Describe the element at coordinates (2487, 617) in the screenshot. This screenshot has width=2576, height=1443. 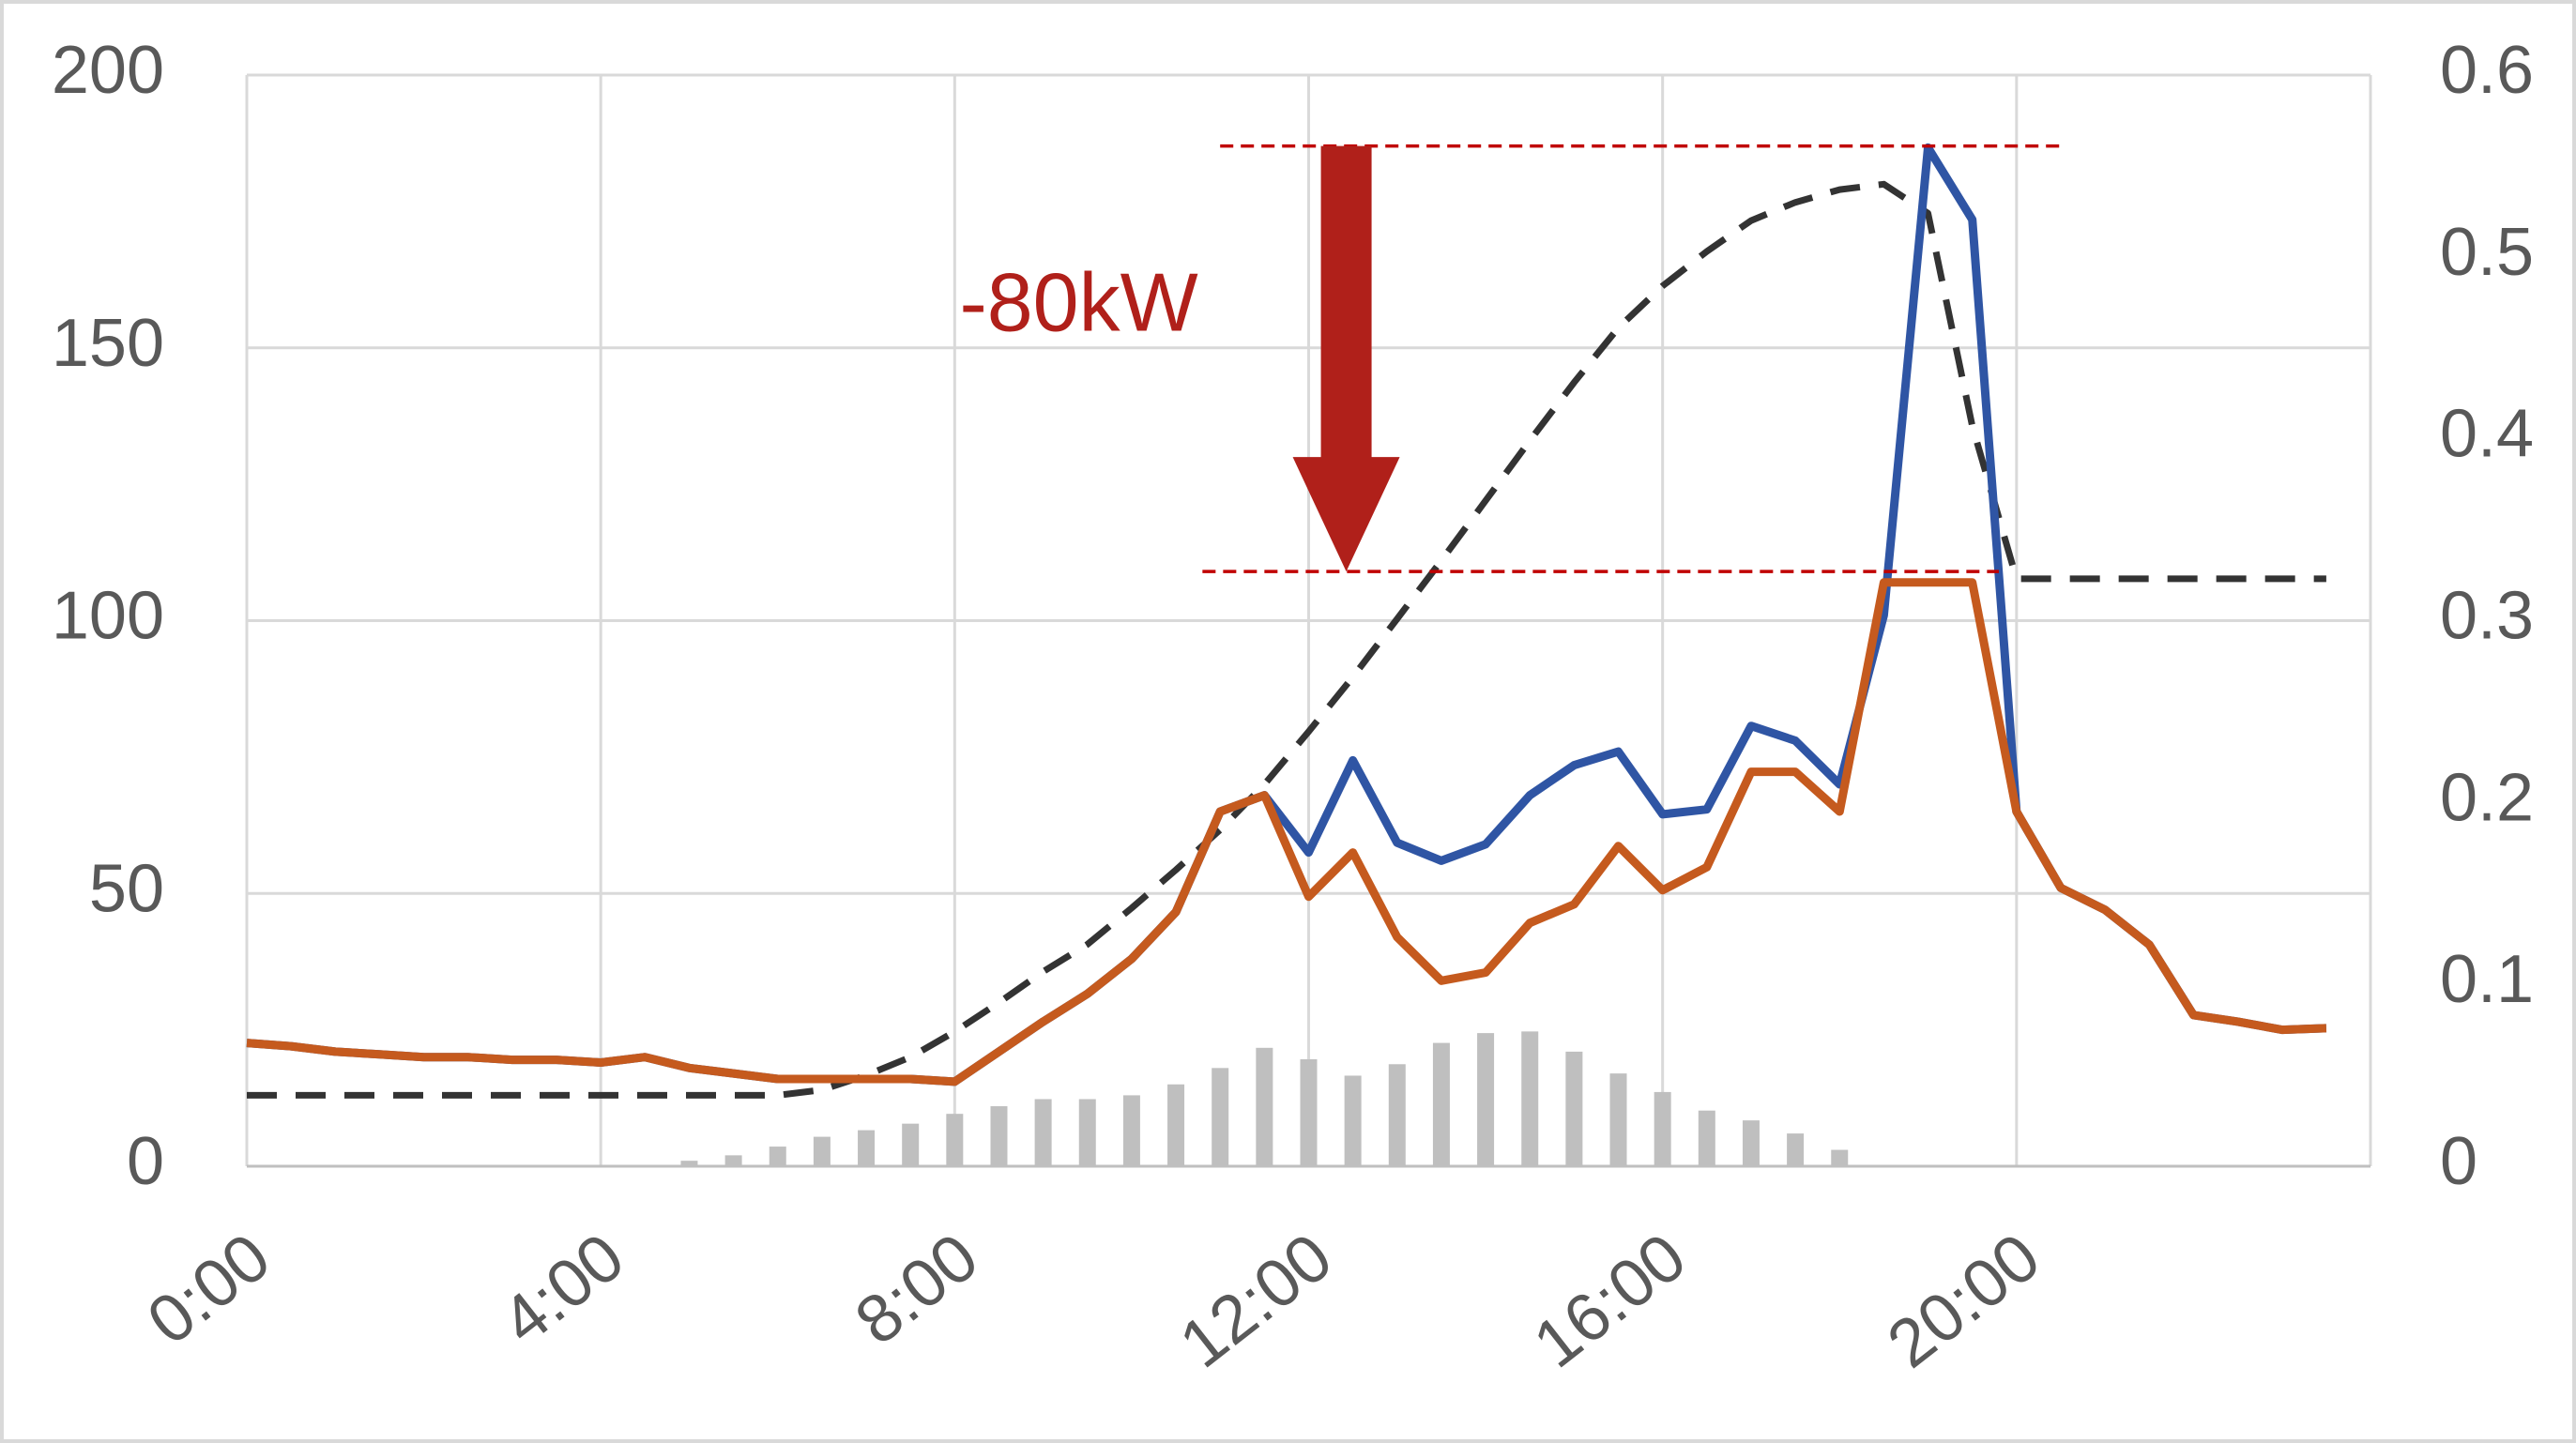
I see `y2-tick-label: 0.3` at that location.